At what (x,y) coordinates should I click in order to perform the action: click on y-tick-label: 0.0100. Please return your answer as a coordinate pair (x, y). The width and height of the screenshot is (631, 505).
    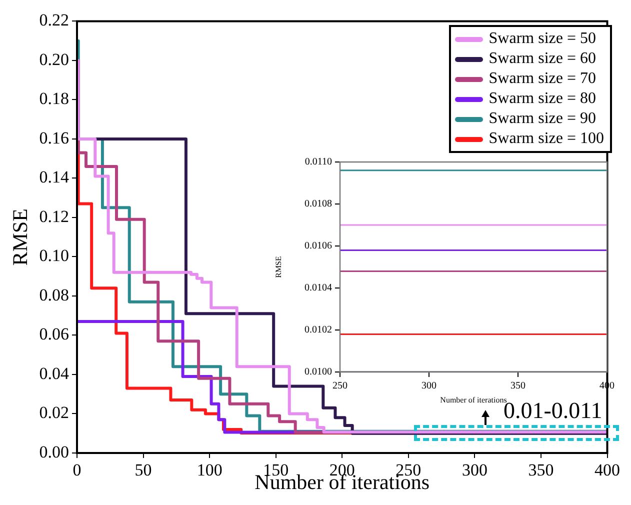
    Looking at the image, I should click on (318, 372).